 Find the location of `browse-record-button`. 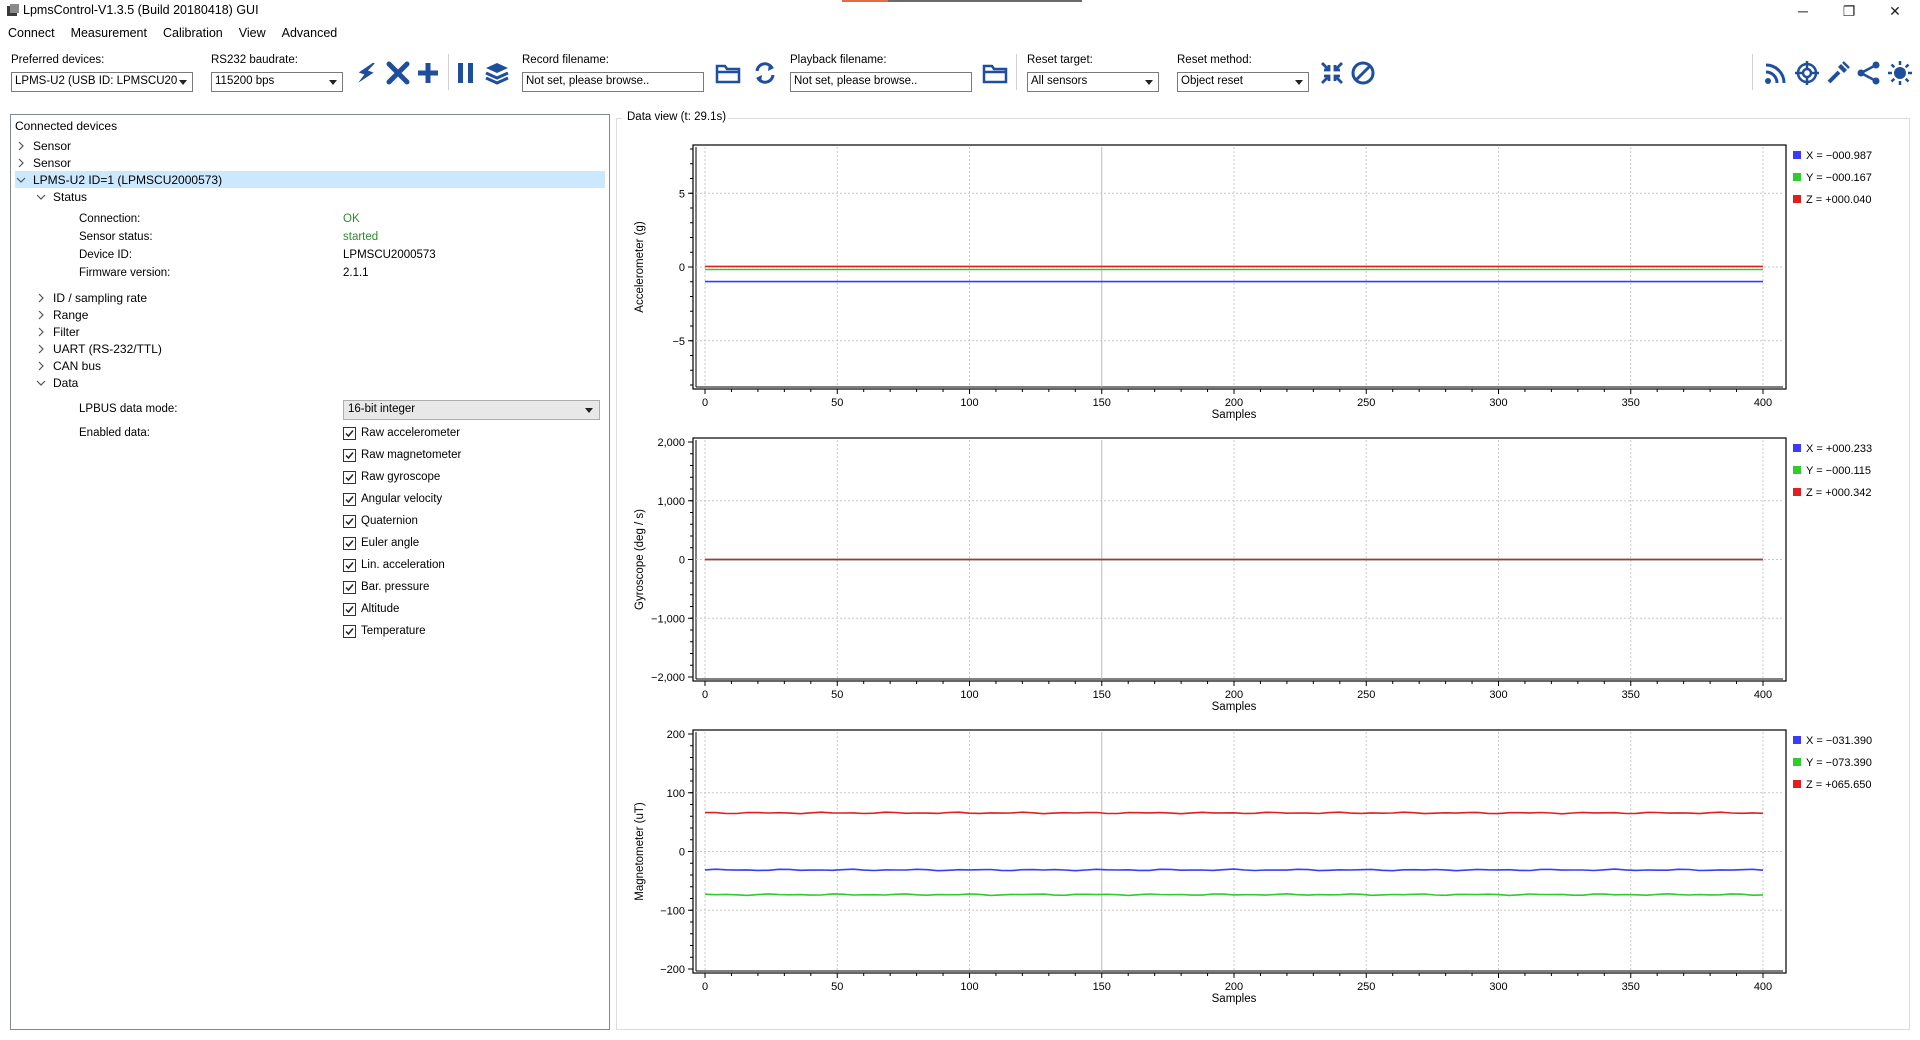

browse-record-button is located at coordinates (728, 73).